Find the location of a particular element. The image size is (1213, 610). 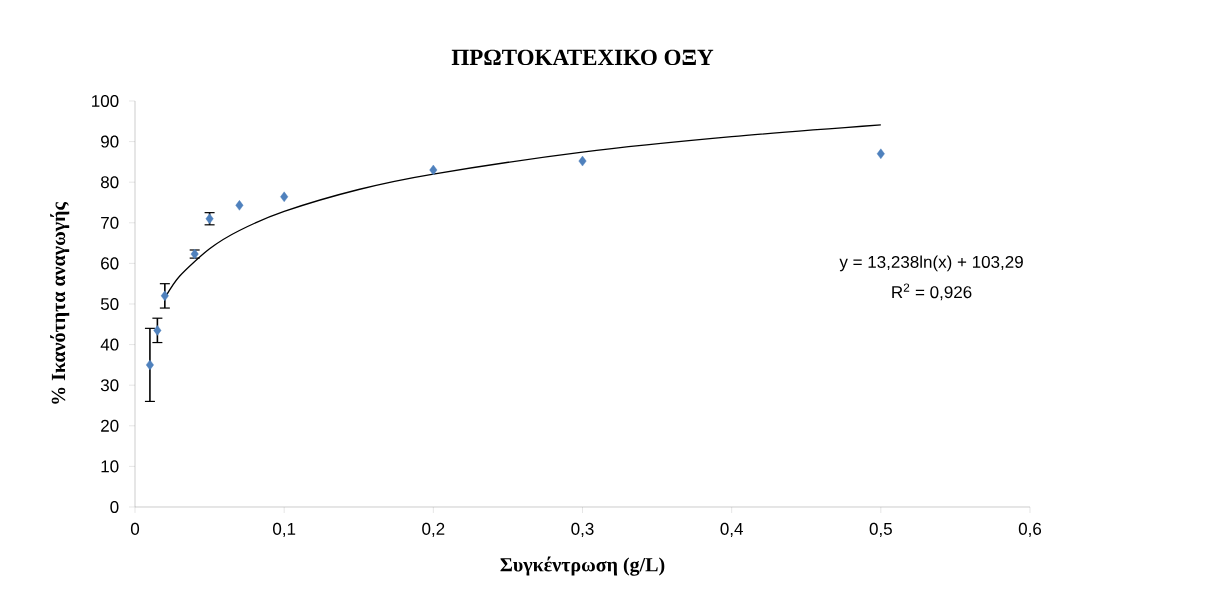

y-axis-title: % Ικανότητα αναγωγής is located at coordinates (60, 302).